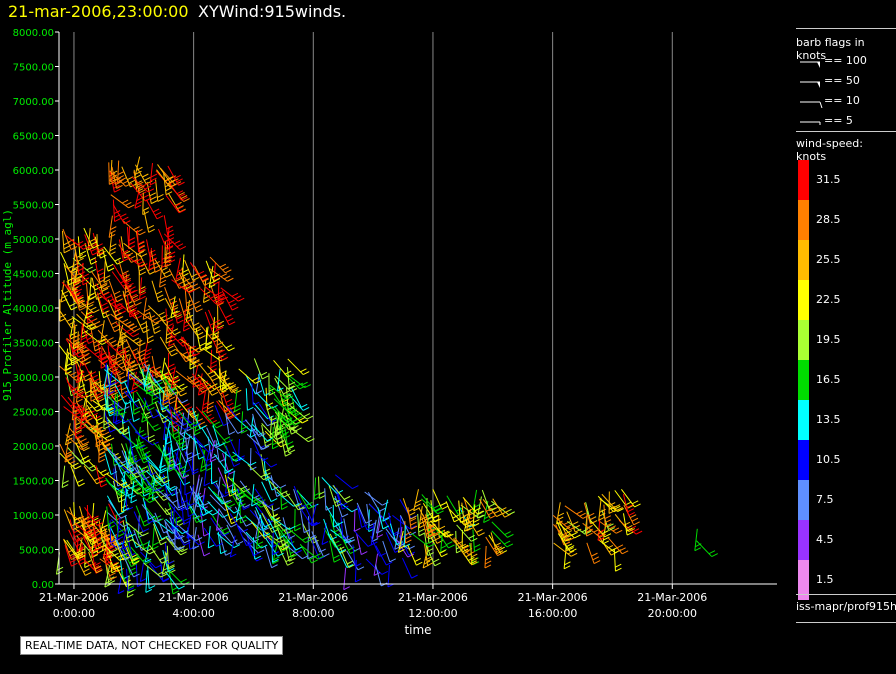  What do you see at coordinates (33, 68) in the screenshot?
I see `y-tick-label: 7500.00` at bounding box center [33, 68].